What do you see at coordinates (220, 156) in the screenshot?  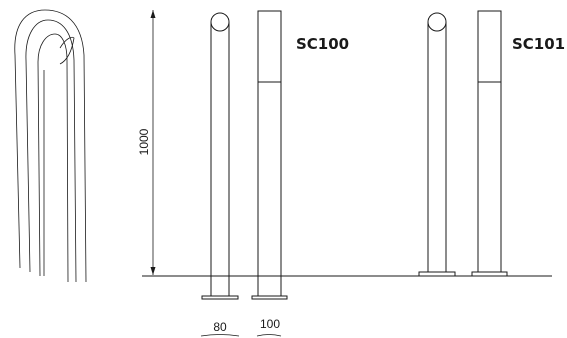 I see `sc100-round-bollard` at bounding box center [220, 156].